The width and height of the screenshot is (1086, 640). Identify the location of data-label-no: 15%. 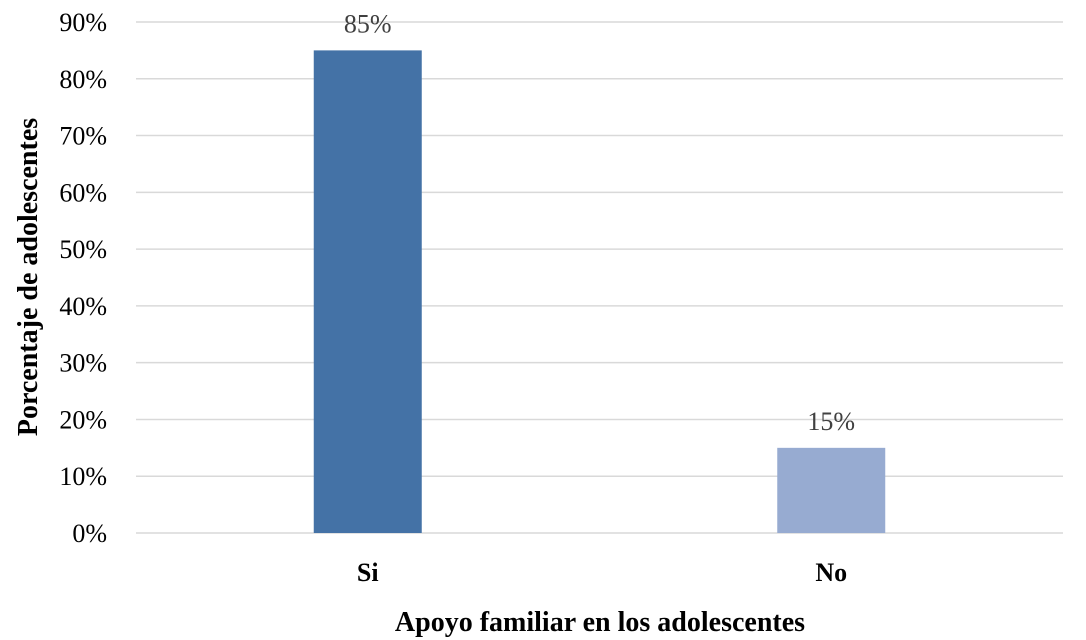
(831, 421).